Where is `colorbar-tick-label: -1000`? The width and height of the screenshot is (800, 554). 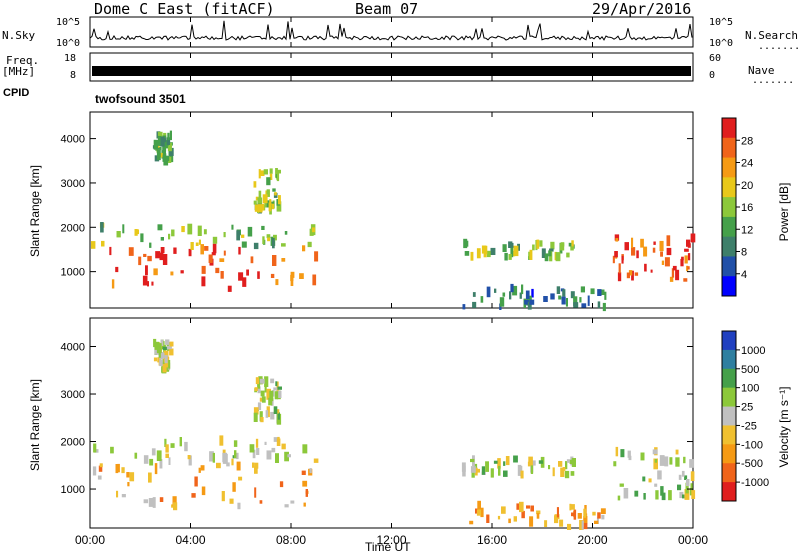 colorbar-tick-label: -1000 is located at coordinates (755, 483).